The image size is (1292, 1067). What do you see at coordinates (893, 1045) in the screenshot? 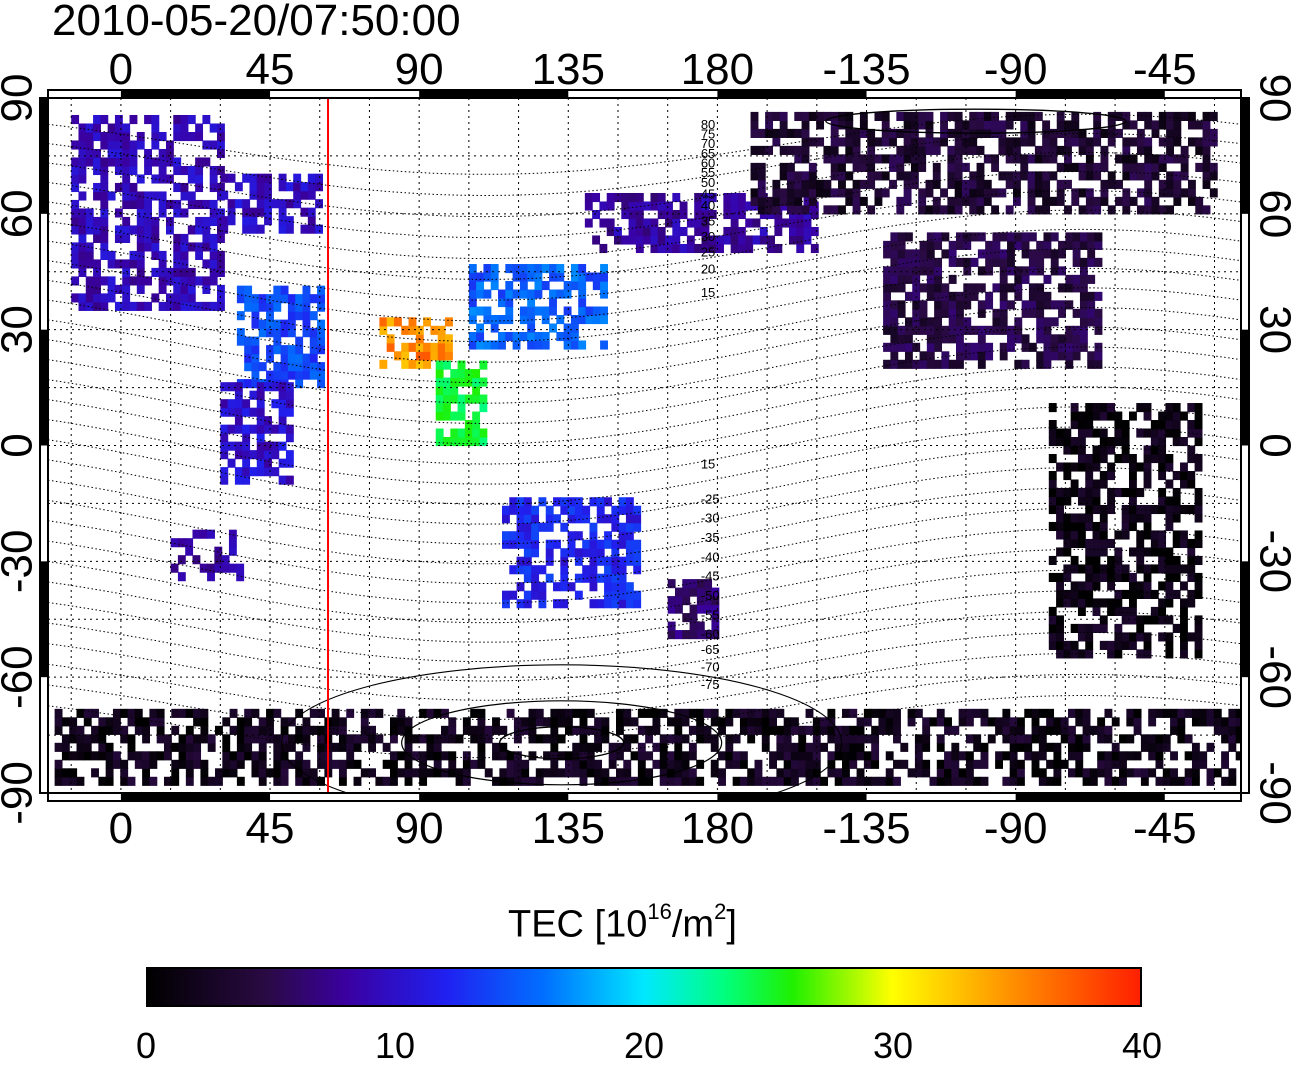
I see `colorbar-tick-label: 30` at bounding box center [893, 1045].